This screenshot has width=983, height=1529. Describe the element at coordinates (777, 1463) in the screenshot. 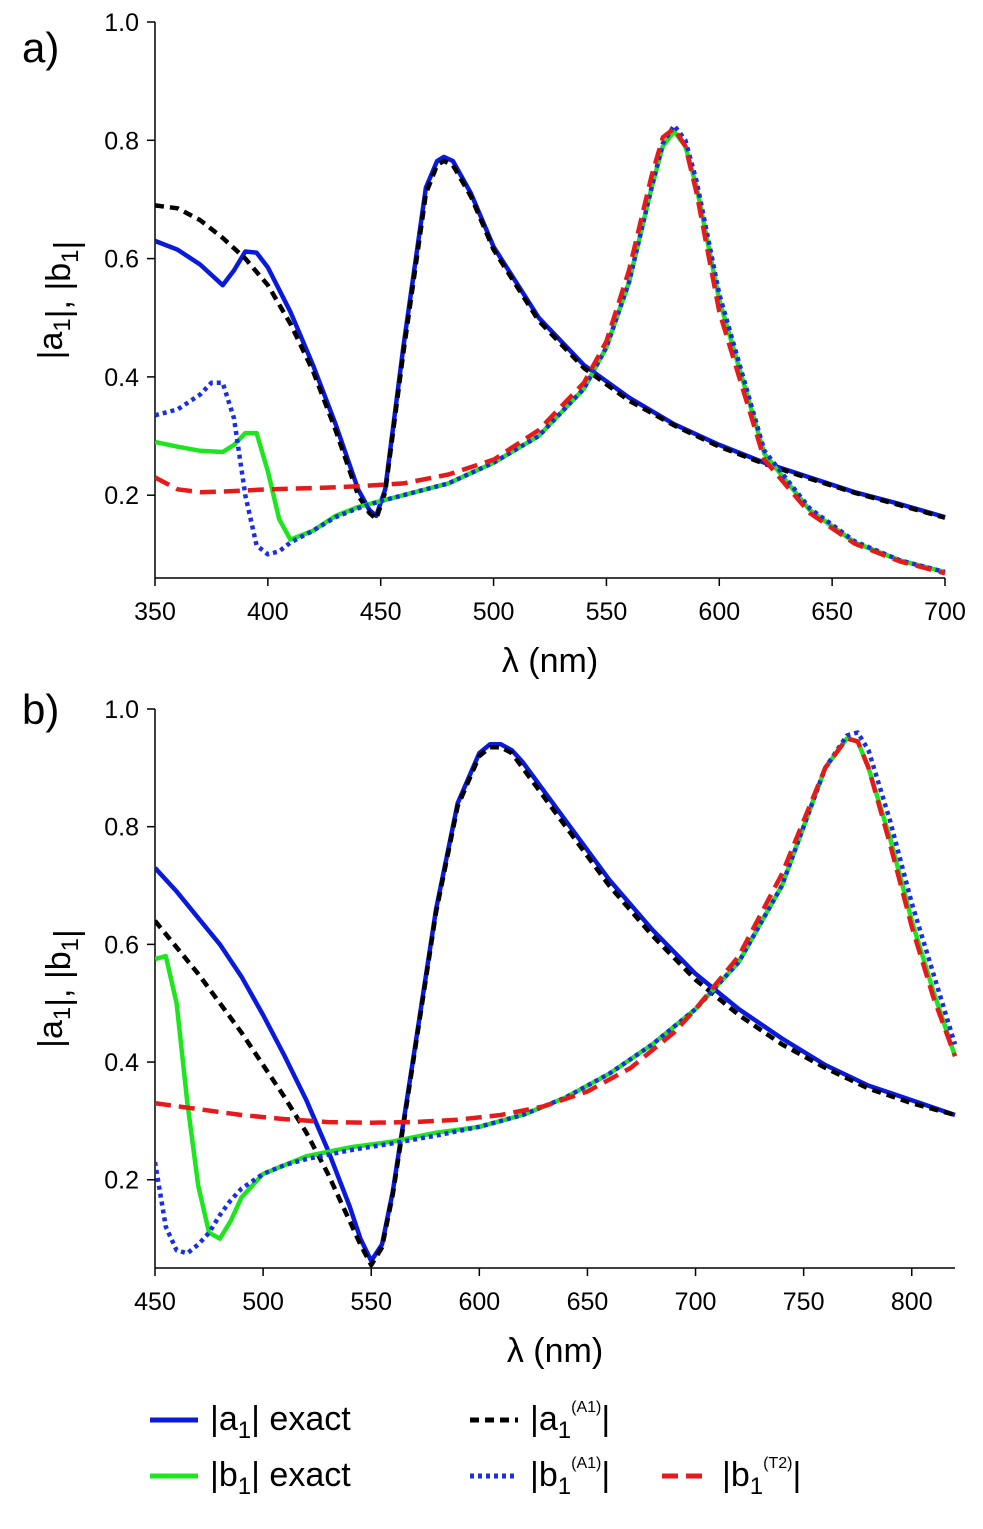

I see `legend-superscript: (T2)` at that location.